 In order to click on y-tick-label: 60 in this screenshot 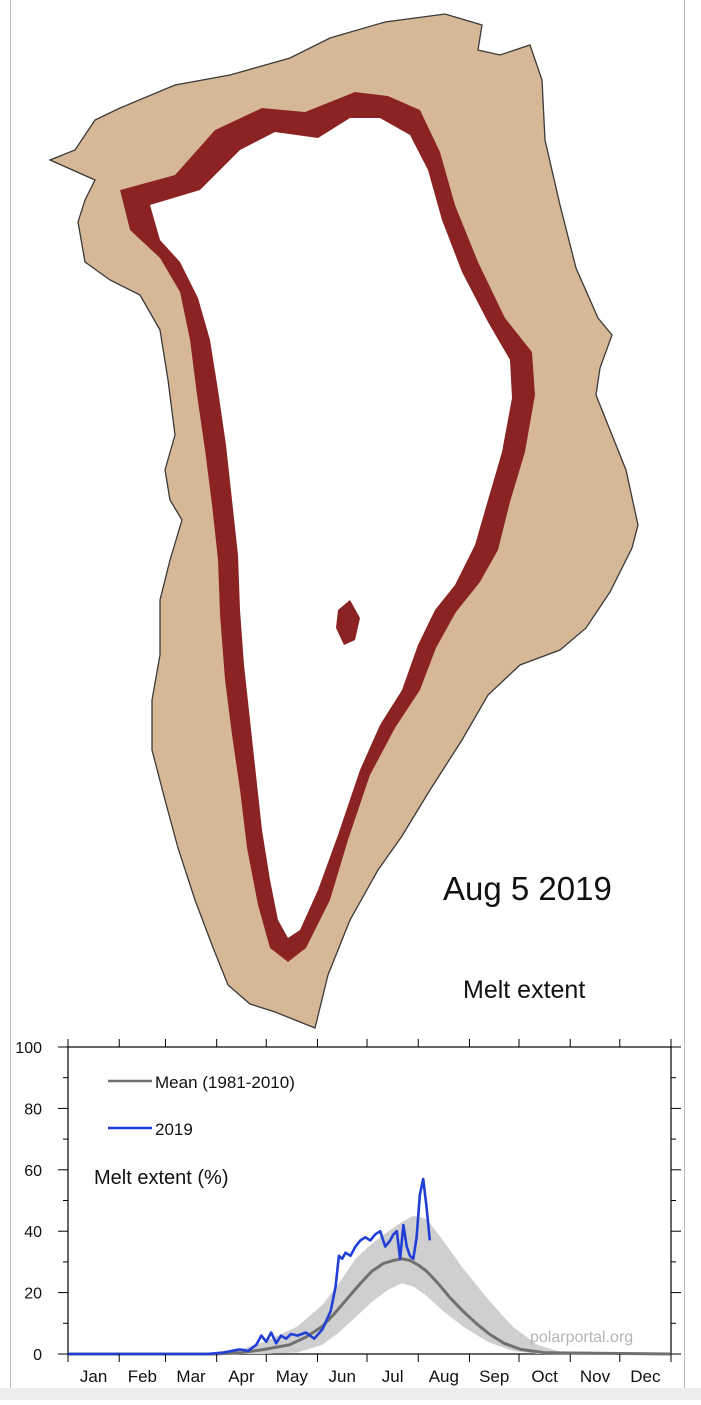, I will do `click(33, 1171)`.